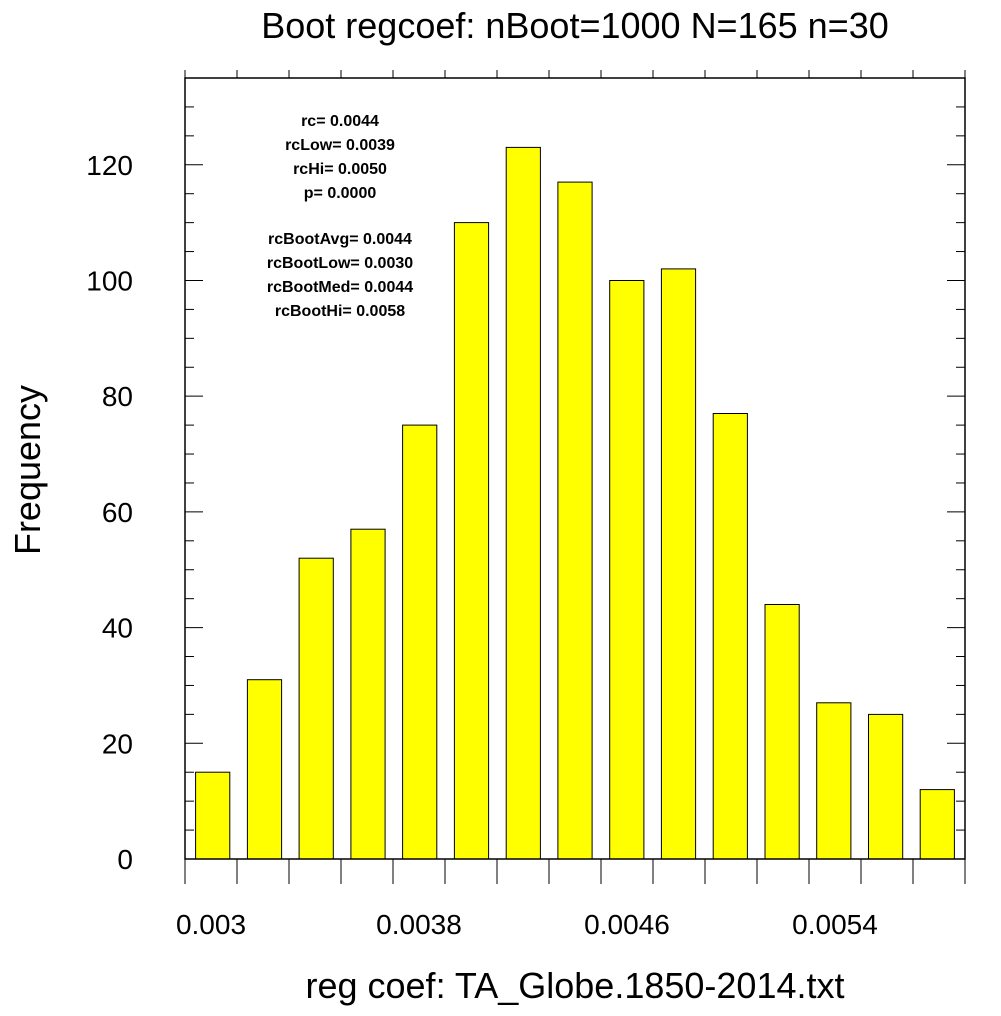 This screenshot has width=1001, height=1016. What do you see at coordinates (27, 470) in the screenshot?
I see `y-axis-title: Frequency` at bounding box center [27, 470].